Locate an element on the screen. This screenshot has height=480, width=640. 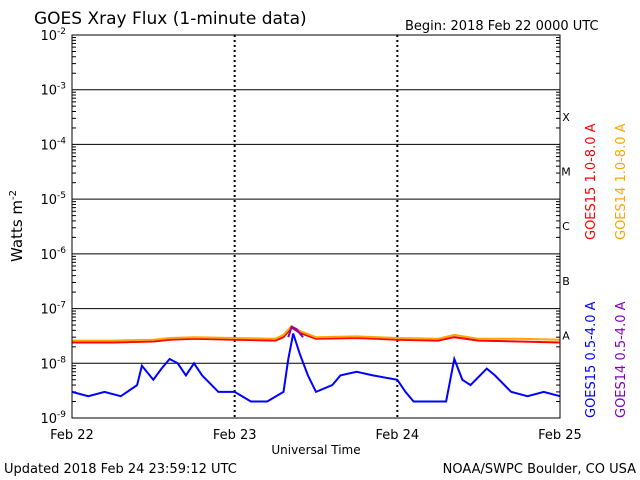
x-tick-label: Feb 24 is located at coordinates (397, 435).